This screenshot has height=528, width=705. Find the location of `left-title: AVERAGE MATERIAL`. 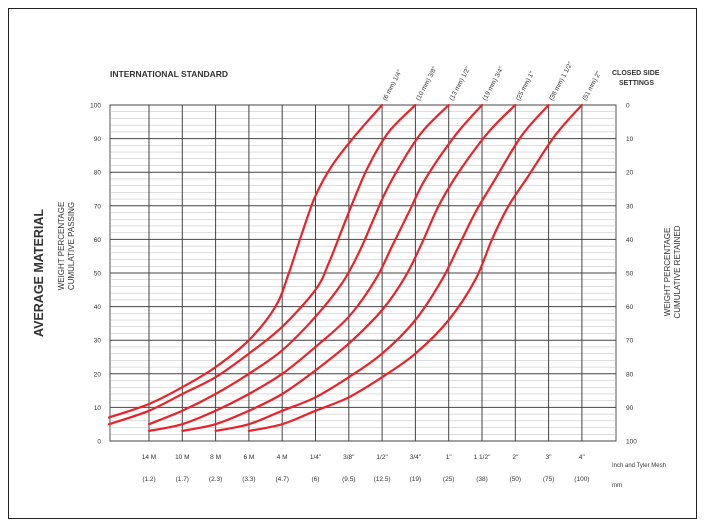

left-title: AVERAGE MATERIAL is located at coordinates (39, 273).